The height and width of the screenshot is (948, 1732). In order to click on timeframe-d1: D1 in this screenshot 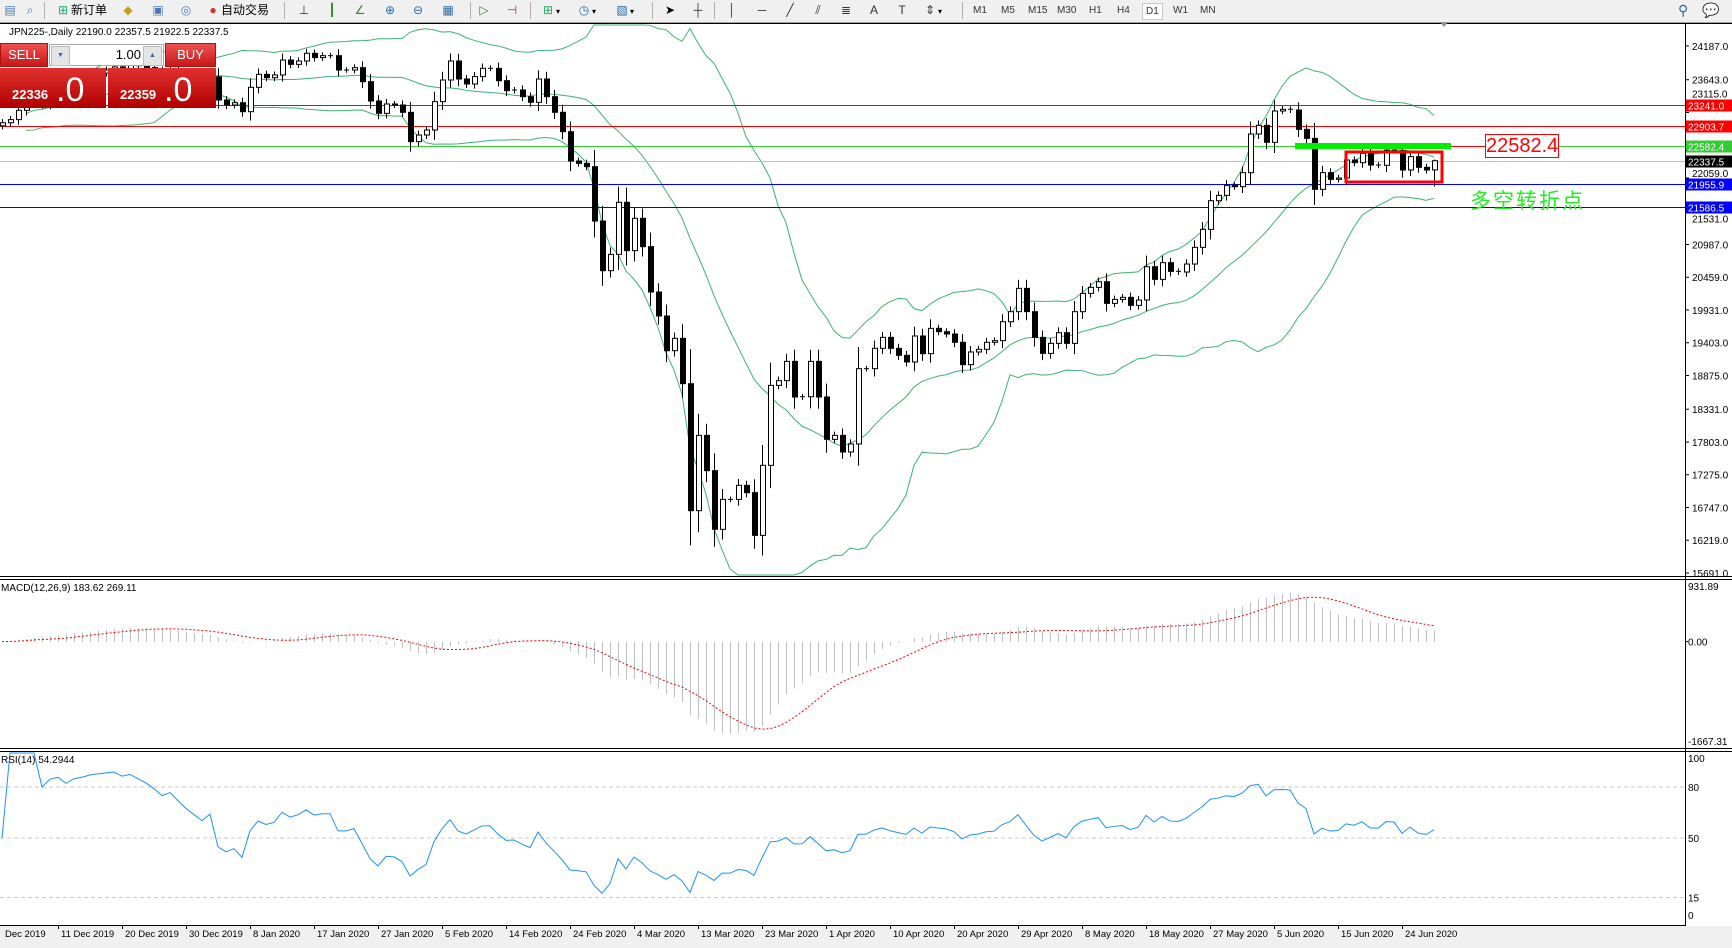, I will do `click(1152, 11)`.